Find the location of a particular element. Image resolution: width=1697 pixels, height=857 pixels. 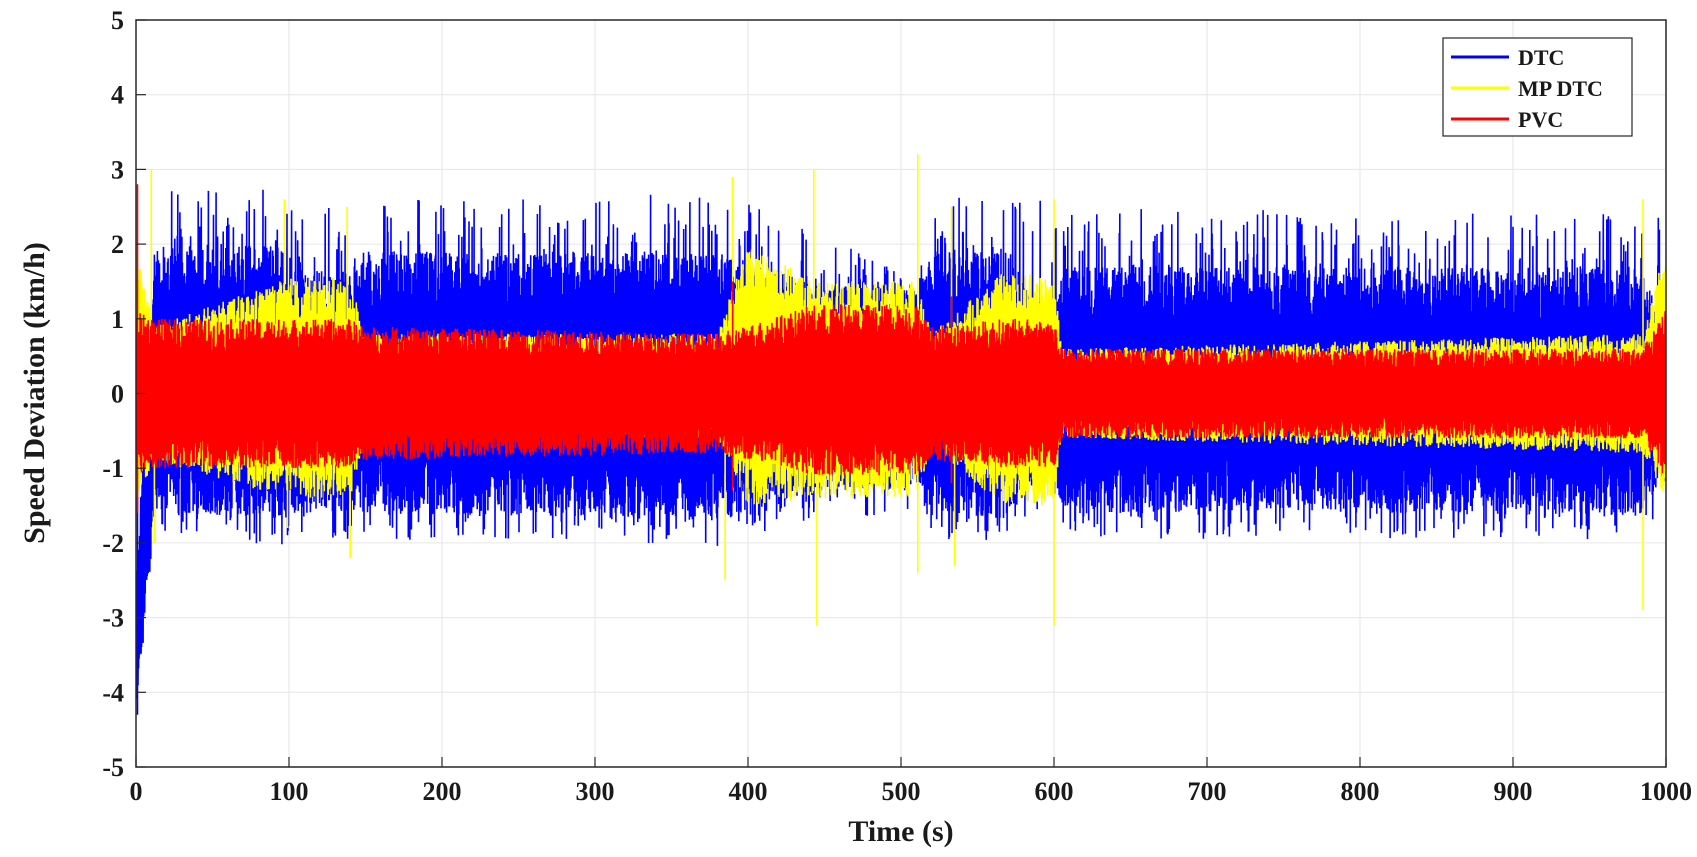

x-tick-label: 800 is located at coordinates (1360, 791).